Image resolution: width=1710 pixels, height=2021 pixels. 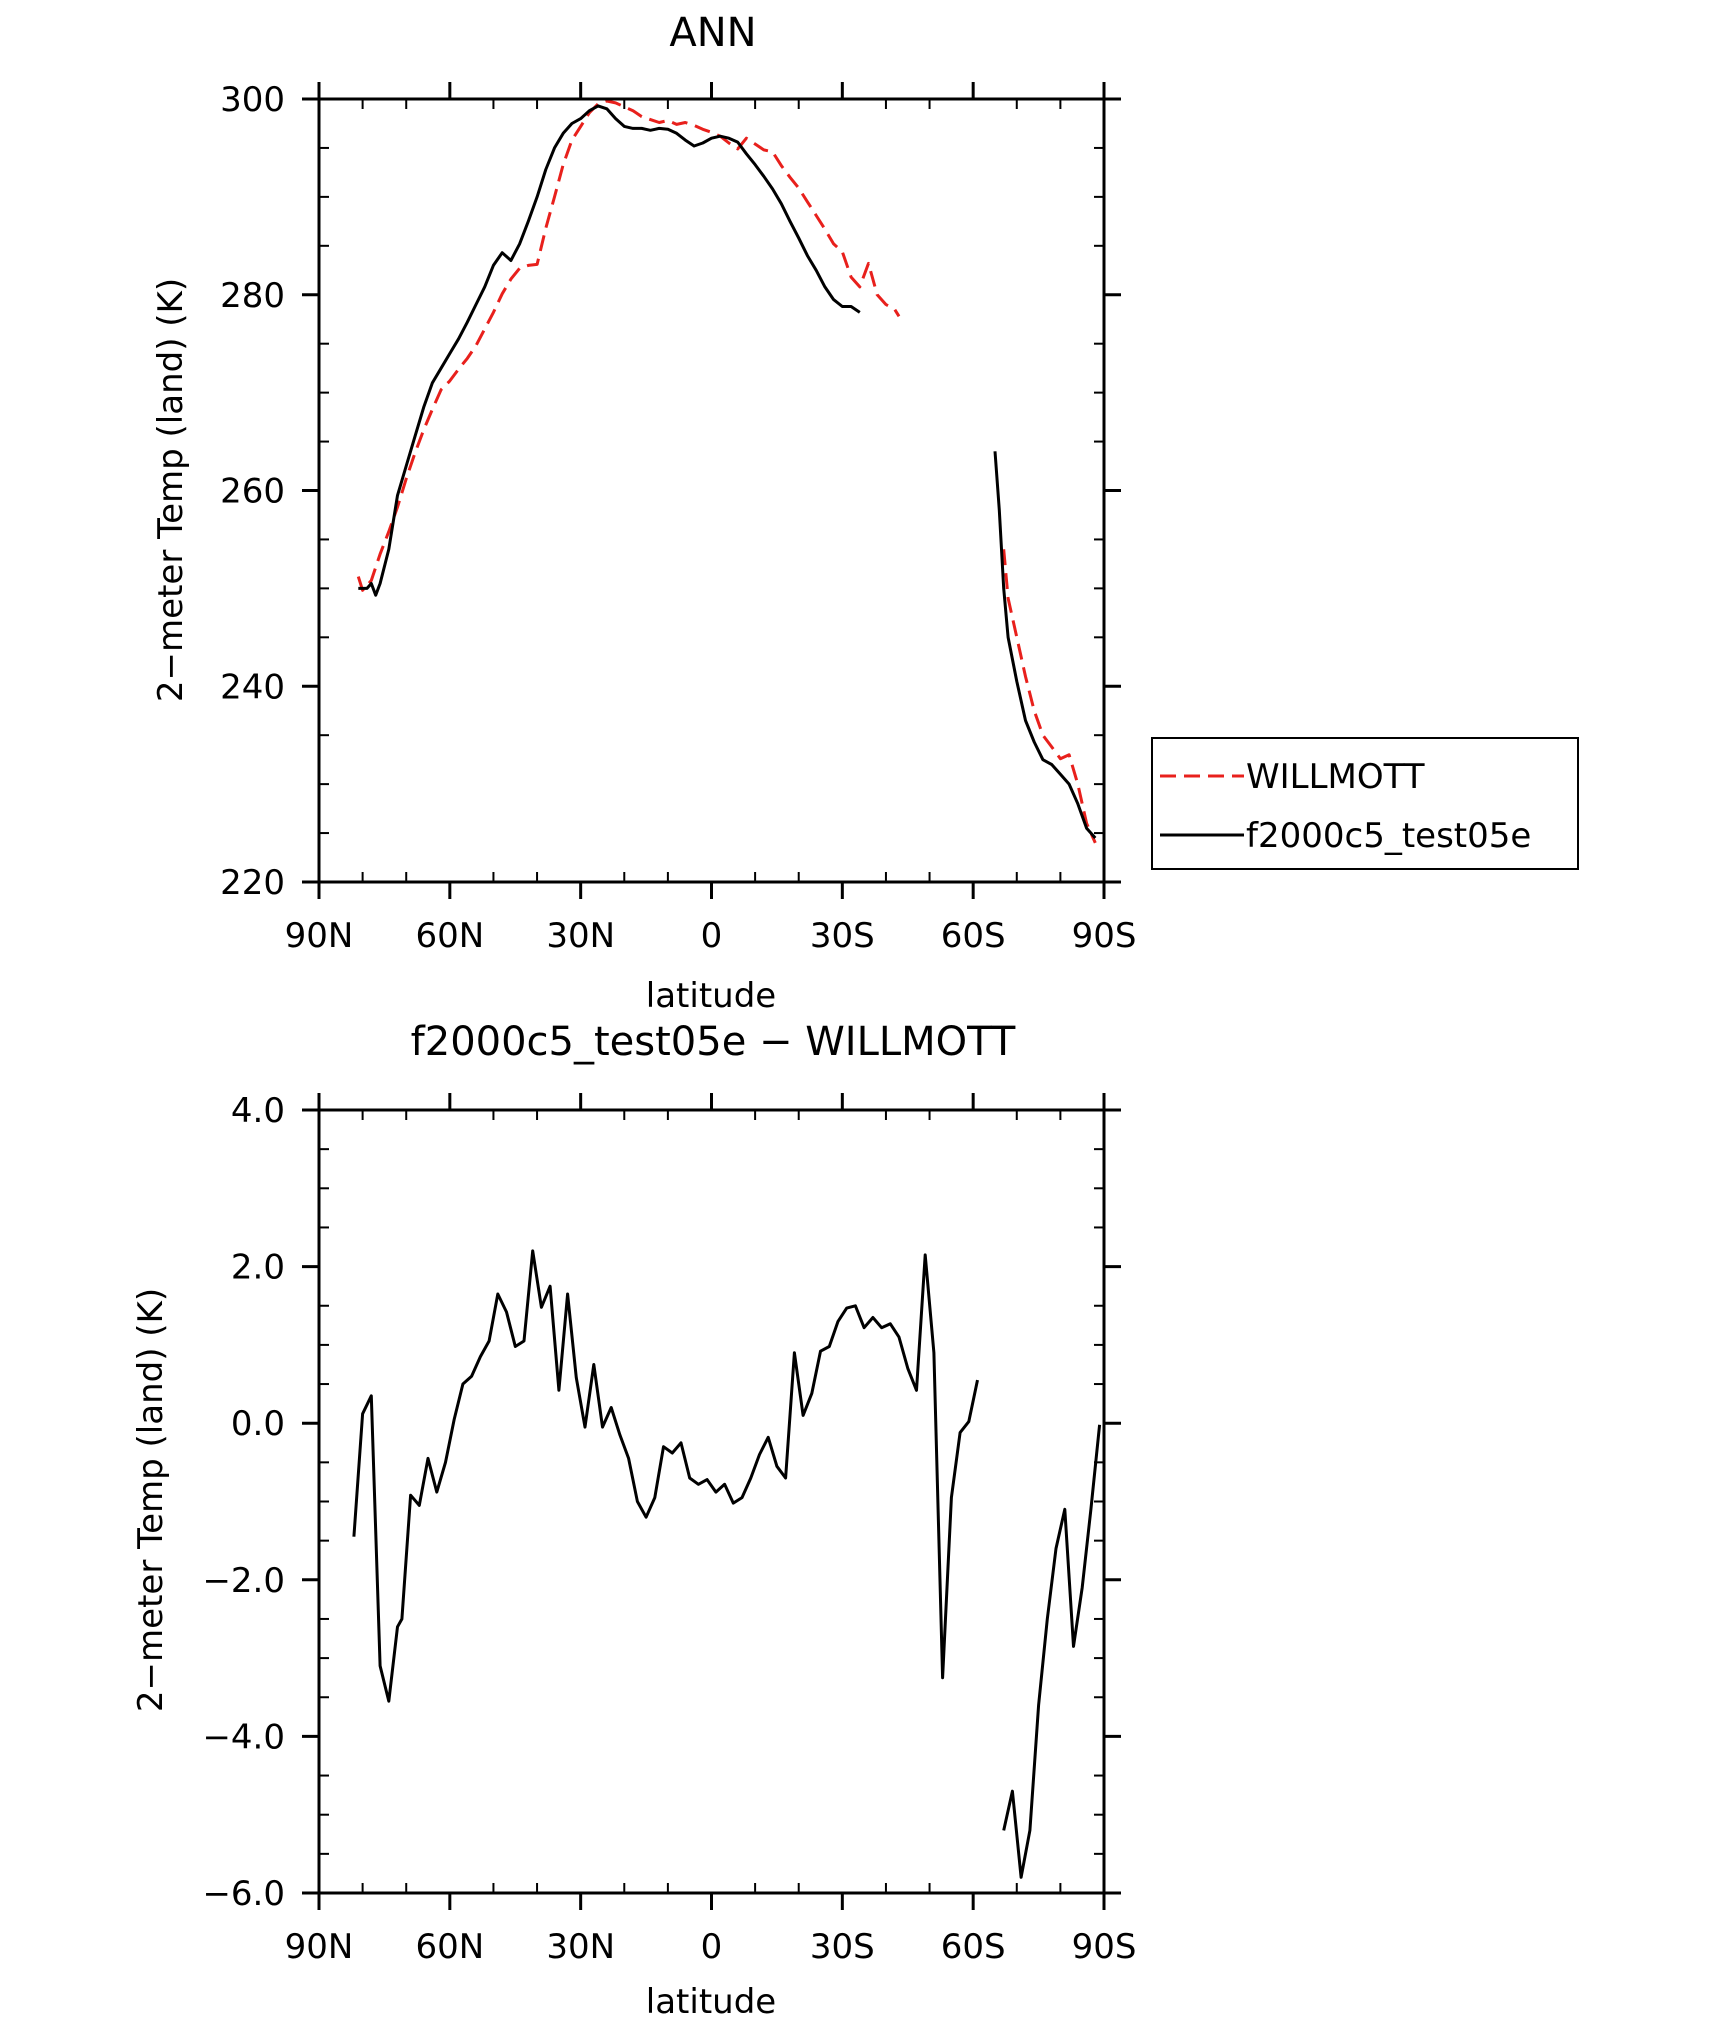 What do you see at coordinates (449, 1947) in the screenshot?
I see `bottom-x-tick-label: 60N` at bounding box center [449, 1947].